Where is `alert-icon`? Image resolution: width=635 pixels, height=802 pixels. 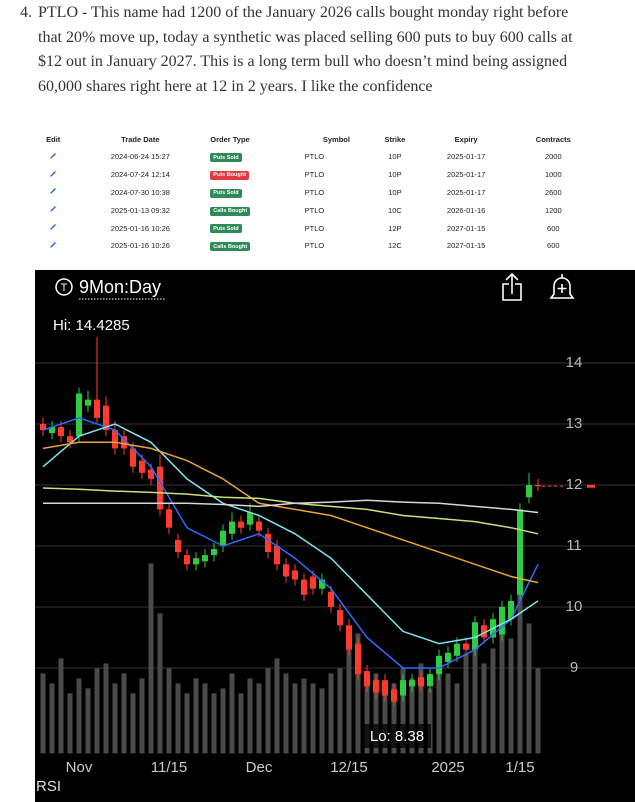 alert-icon is located at coordinates (562, 286).